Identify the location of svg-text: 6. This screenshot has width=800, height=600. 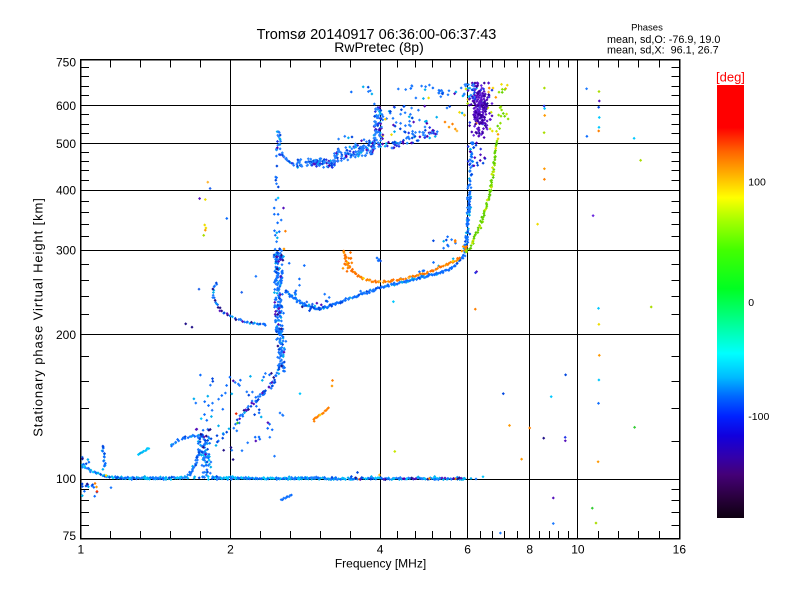
(467, 550).